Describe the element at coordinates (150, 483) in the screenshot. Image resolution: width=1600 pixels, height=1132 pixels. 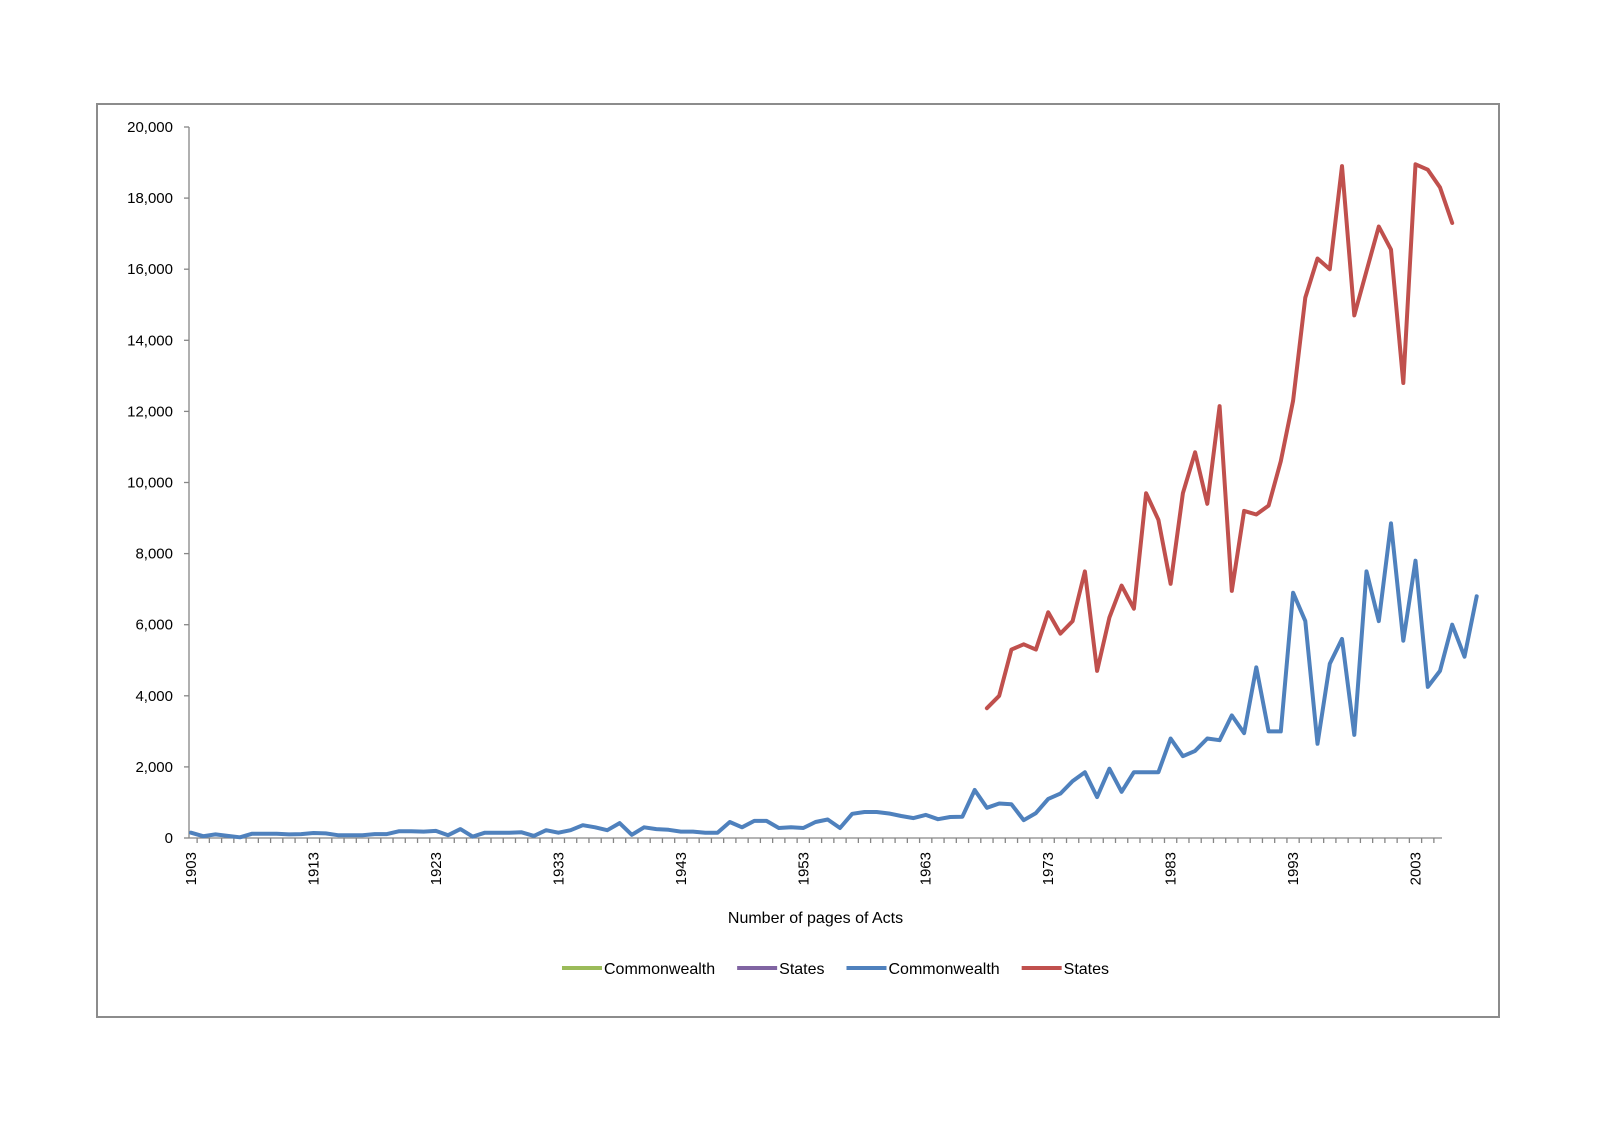
I see `y-tick-label: 10,000` at that location.